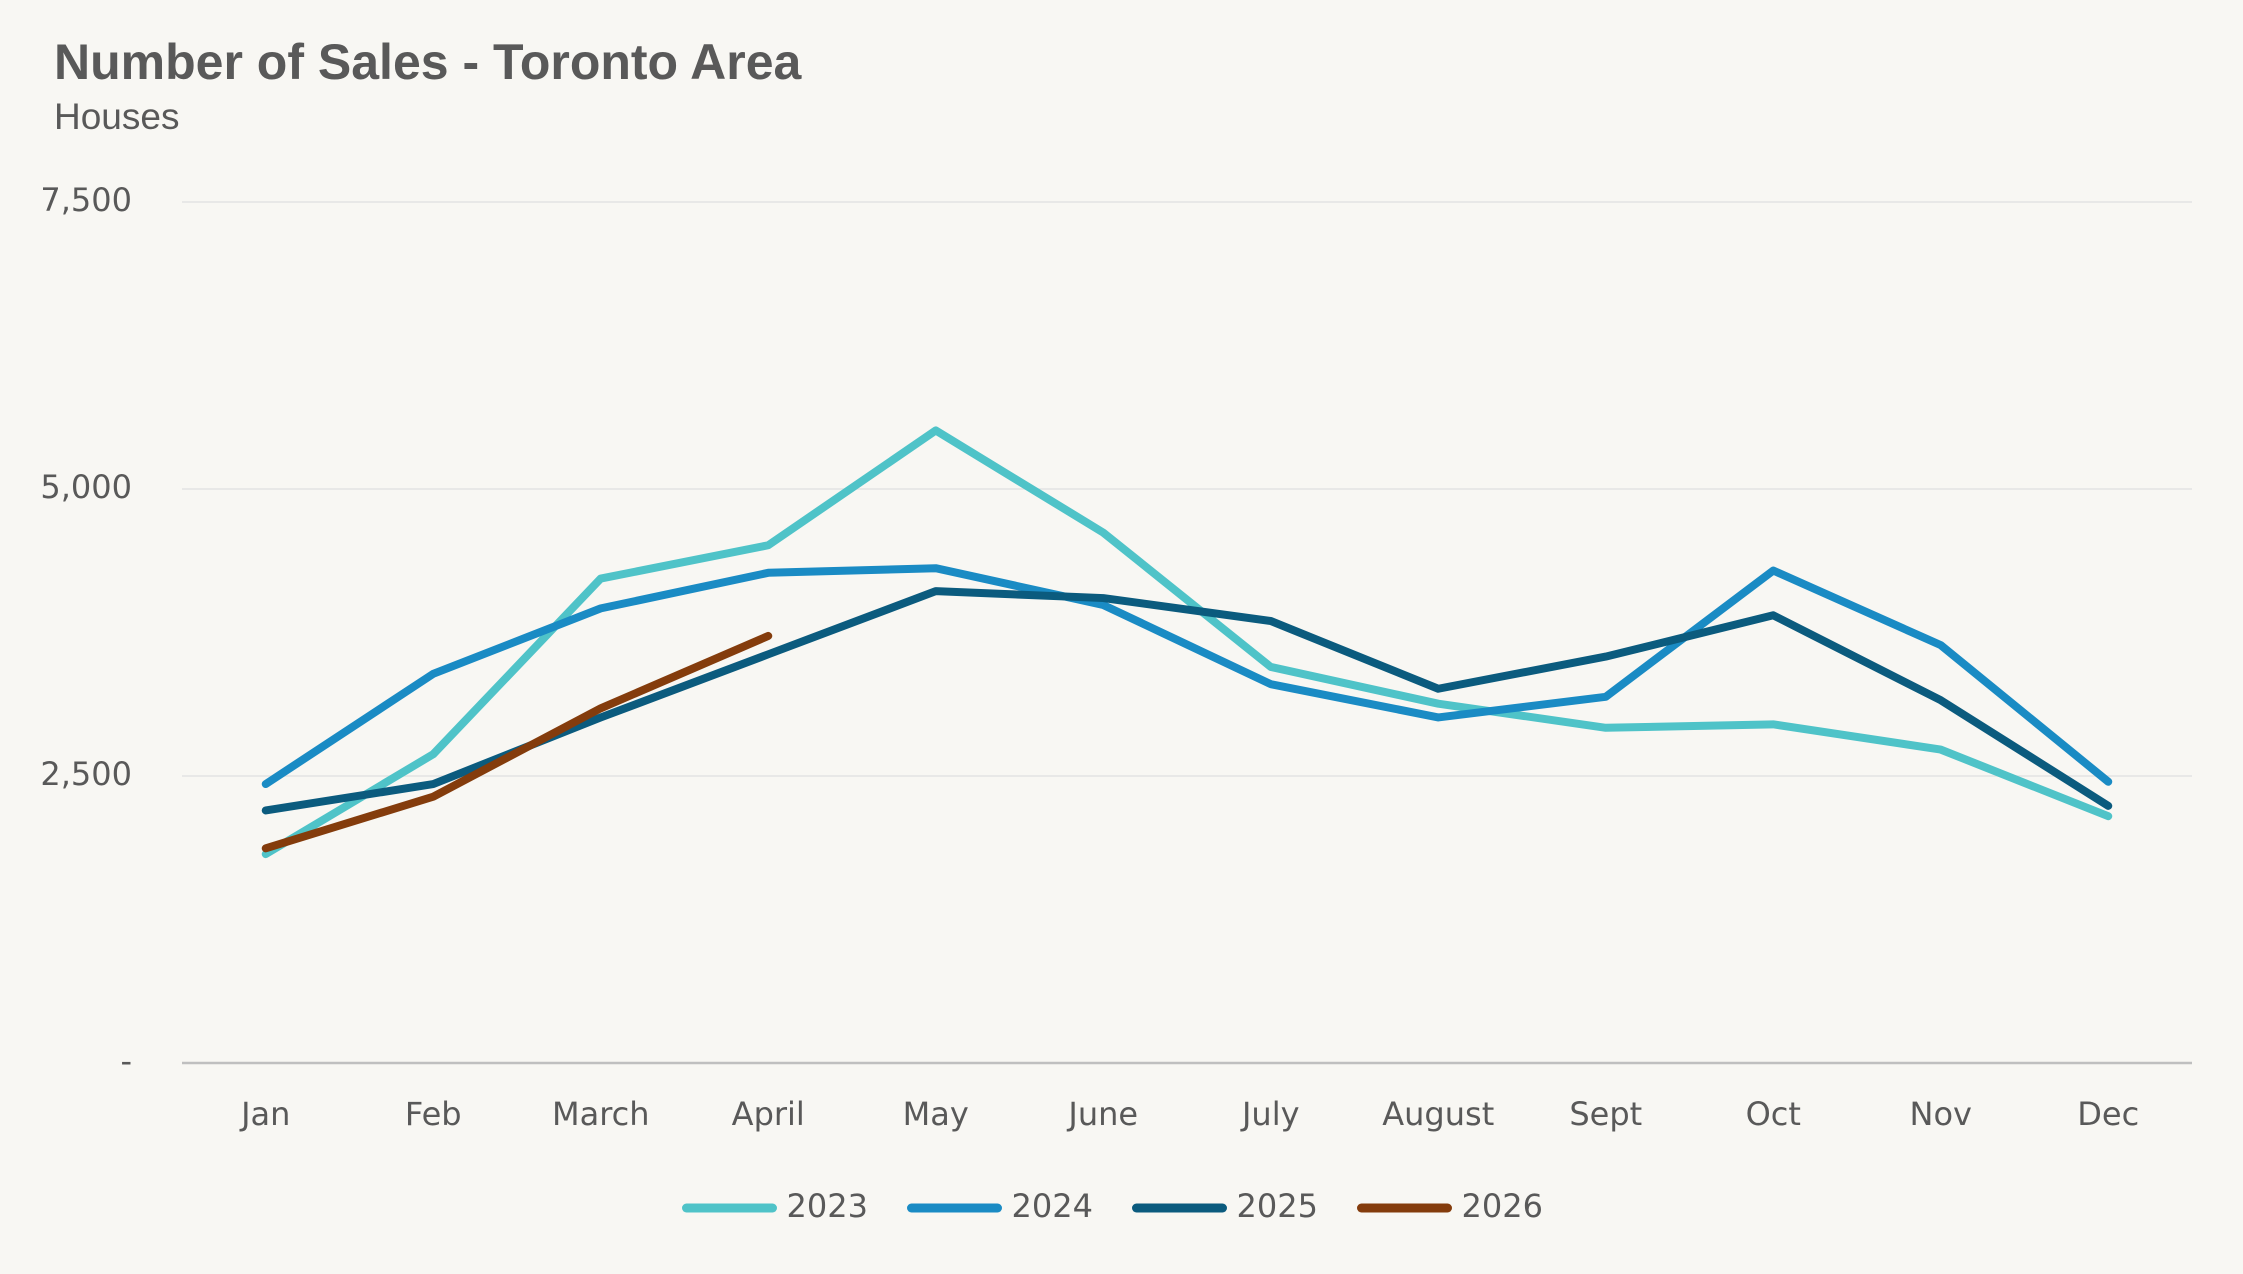 This screenshot has height=1274, width=2243. Describe the element at coordinates (1270, 1114) in the screenshot. I see `x-tick-label: July` at that location.